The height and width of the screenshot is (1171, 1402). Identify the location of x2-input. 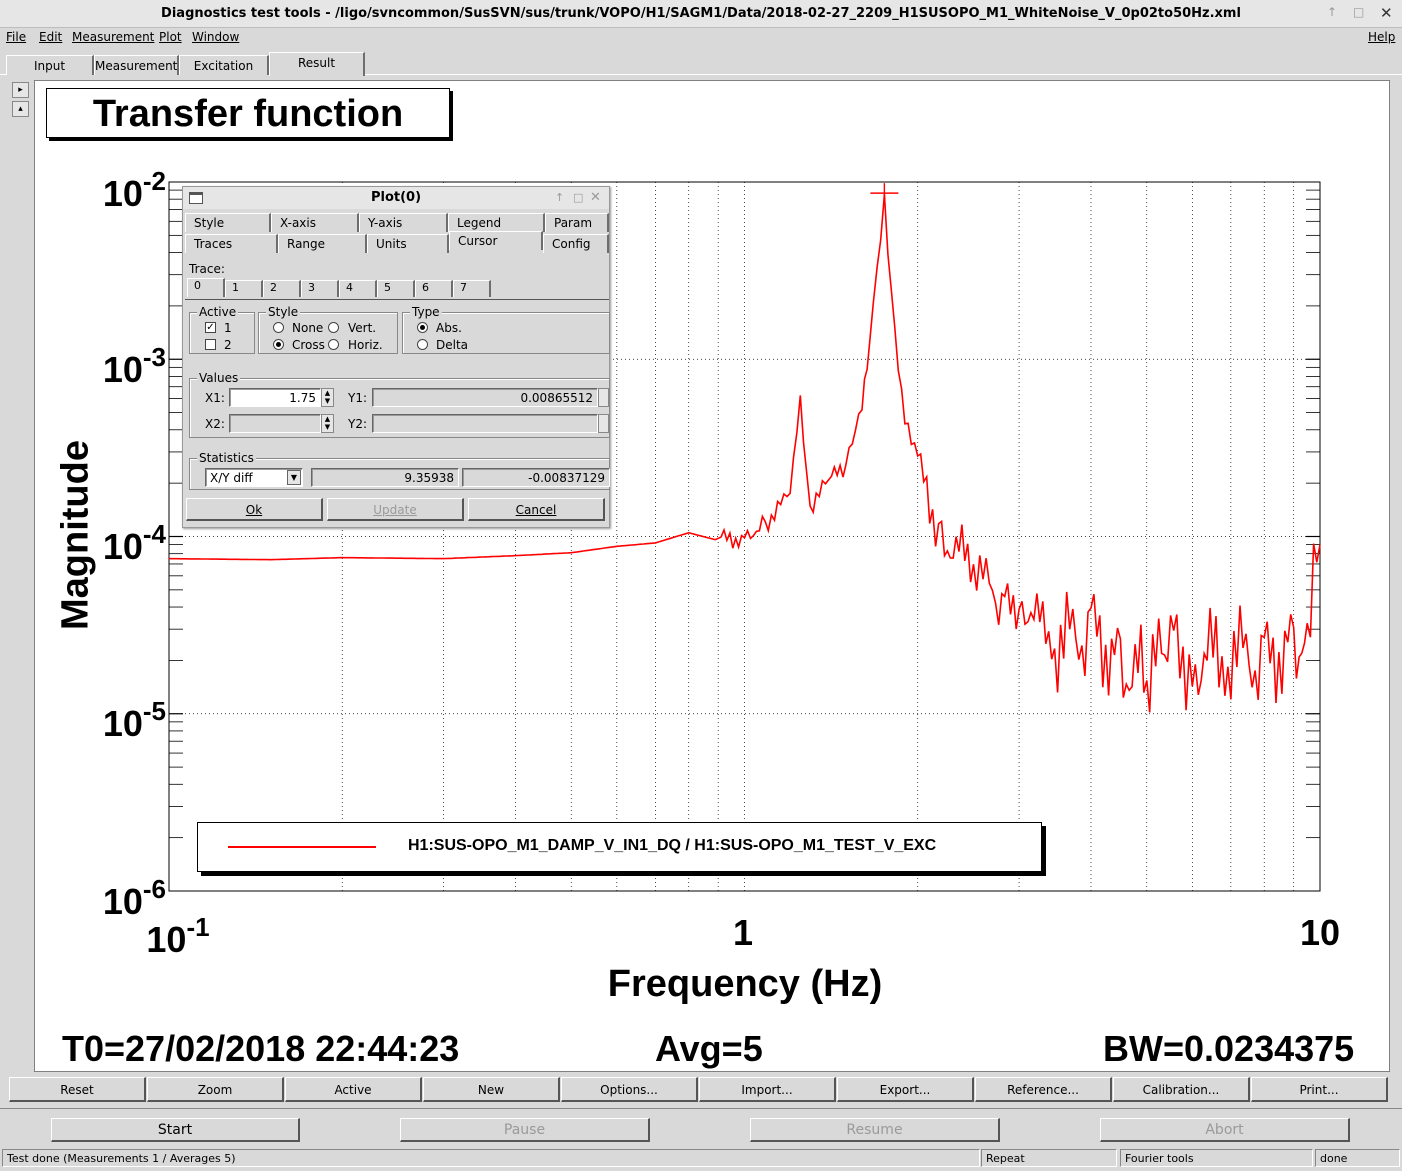
(275, 423).